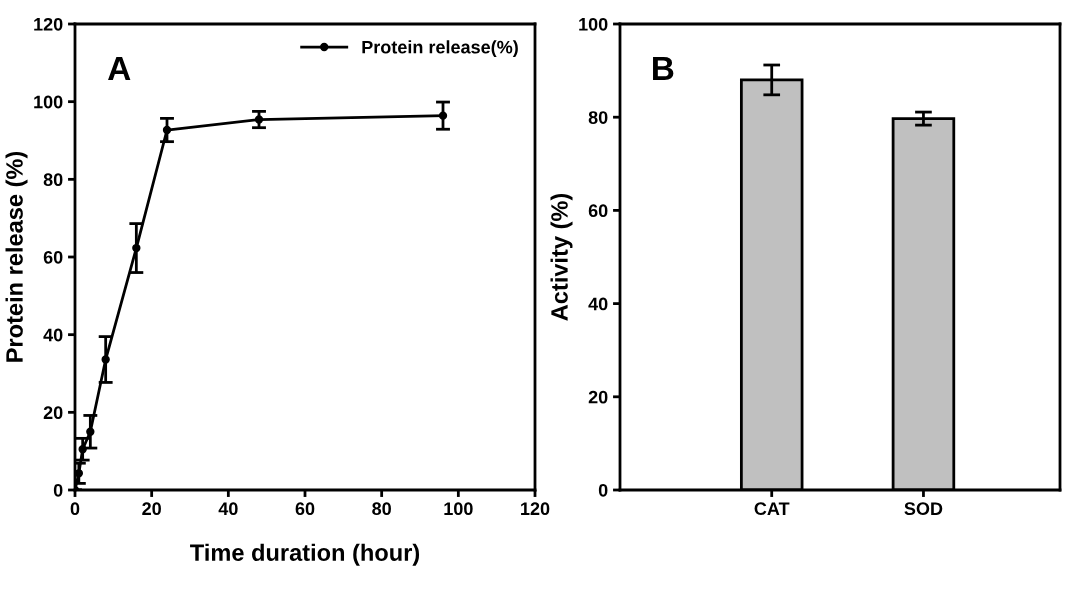 The height and width of the screenshot is (596, 1067). What do you see at coordinates (48, 24) in the screenshot?
I see `y-tick-label: 120` at bounding box center [48, 24].